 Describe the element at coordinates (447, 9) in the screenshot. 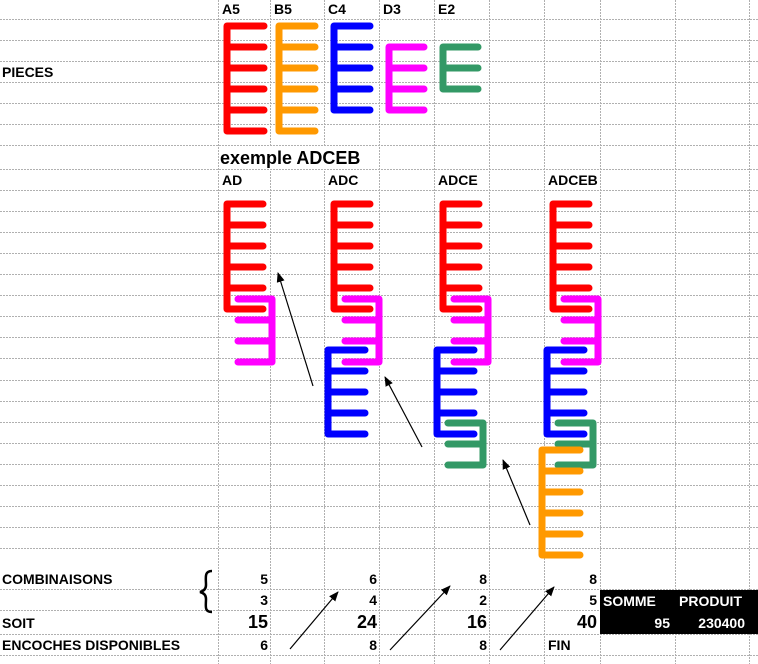

I see `piece-label-e: E2` at that location.